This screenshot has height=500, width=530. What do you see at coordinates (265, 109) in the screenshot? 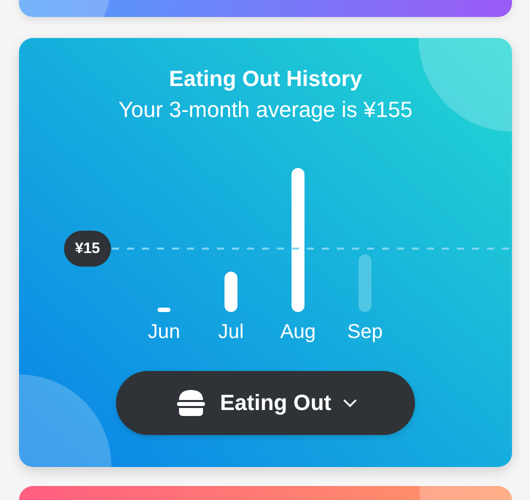
I see `chart-subtitle: Your 3-month average is ¥155` at bounding box center [265, 109].